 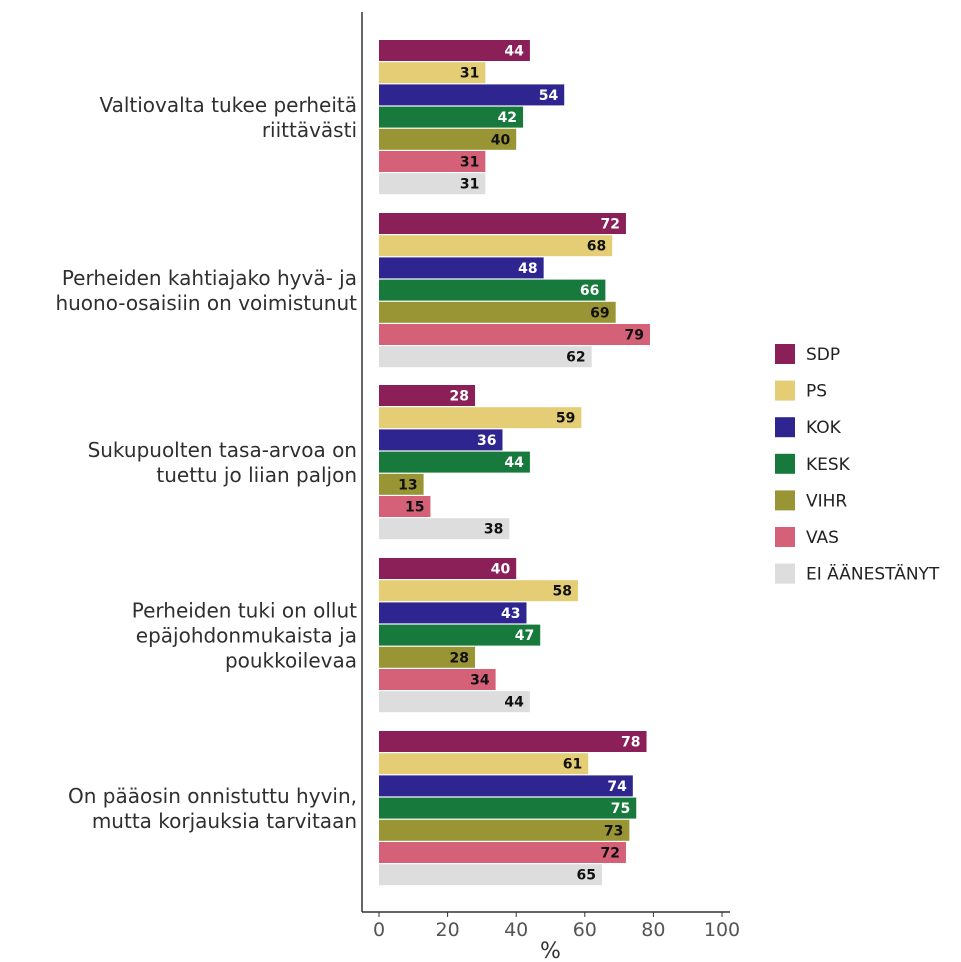 I want to click on x-ticks: 0 20 40 60 80 100, so click(x=556, y=926).